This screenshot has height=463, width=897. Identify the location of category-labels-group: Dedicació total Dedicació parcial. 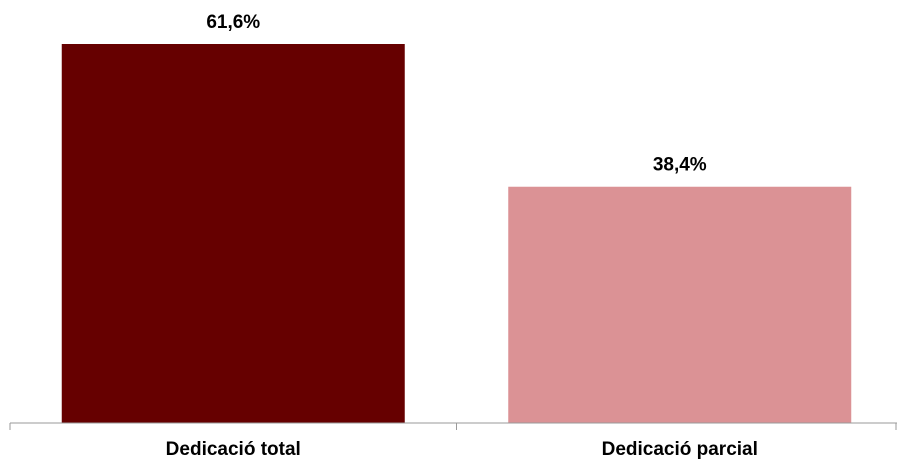
(462, 449).